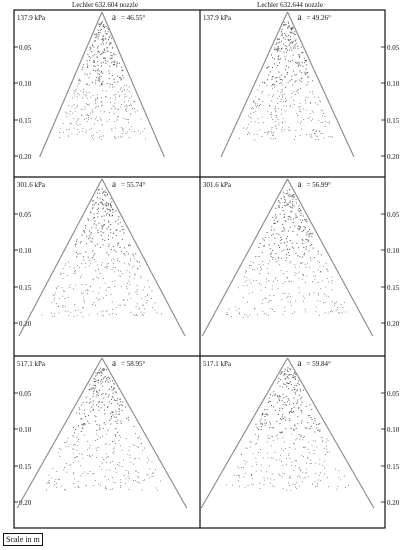  What do you see at coordinates (290, 5) in the screenshot?
I see `column-title-right: Lechler 632.644 nozzle` at bounding box center [290, 5].